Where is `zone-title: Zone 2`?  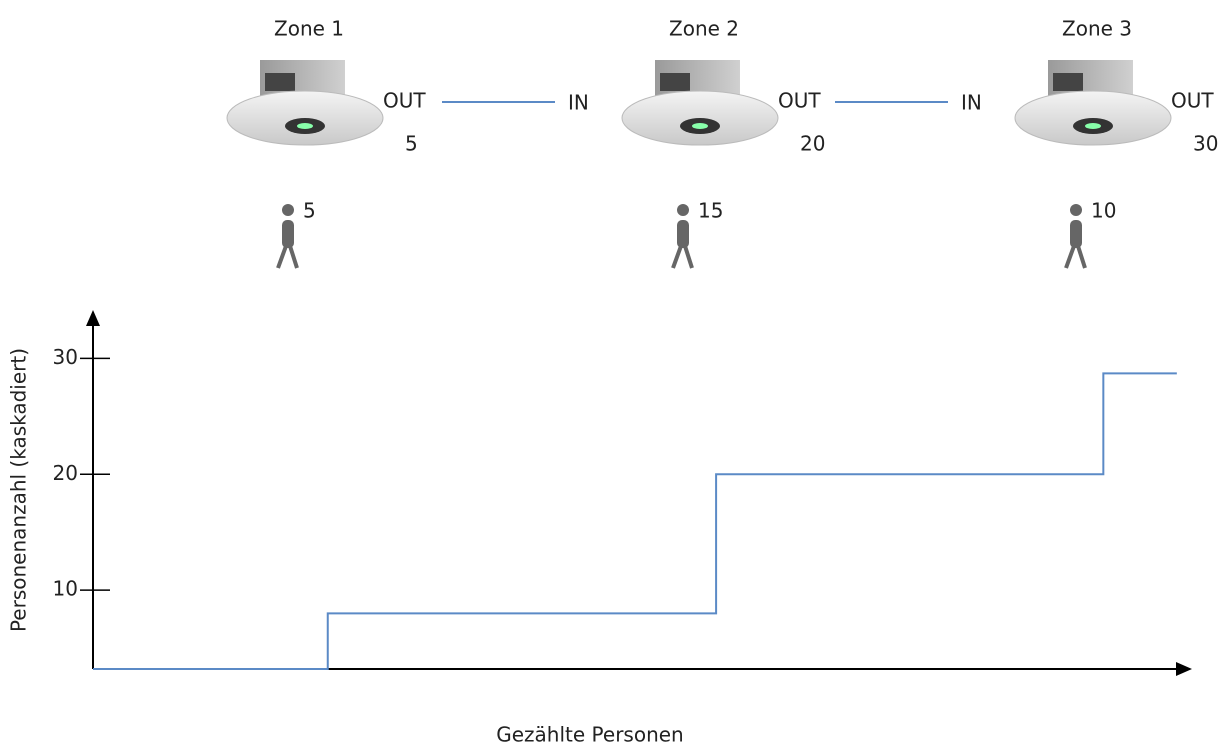 zone-title: Zone 2 is located at coordinates (704, 29).